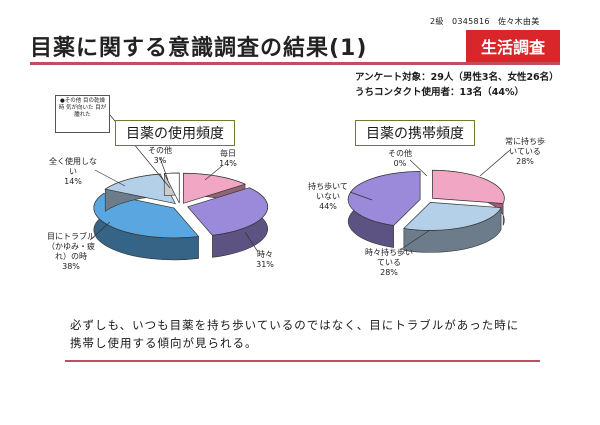 The image size is (600, 425). I want to click on slice-label: その他 0%, so click(400, 158).